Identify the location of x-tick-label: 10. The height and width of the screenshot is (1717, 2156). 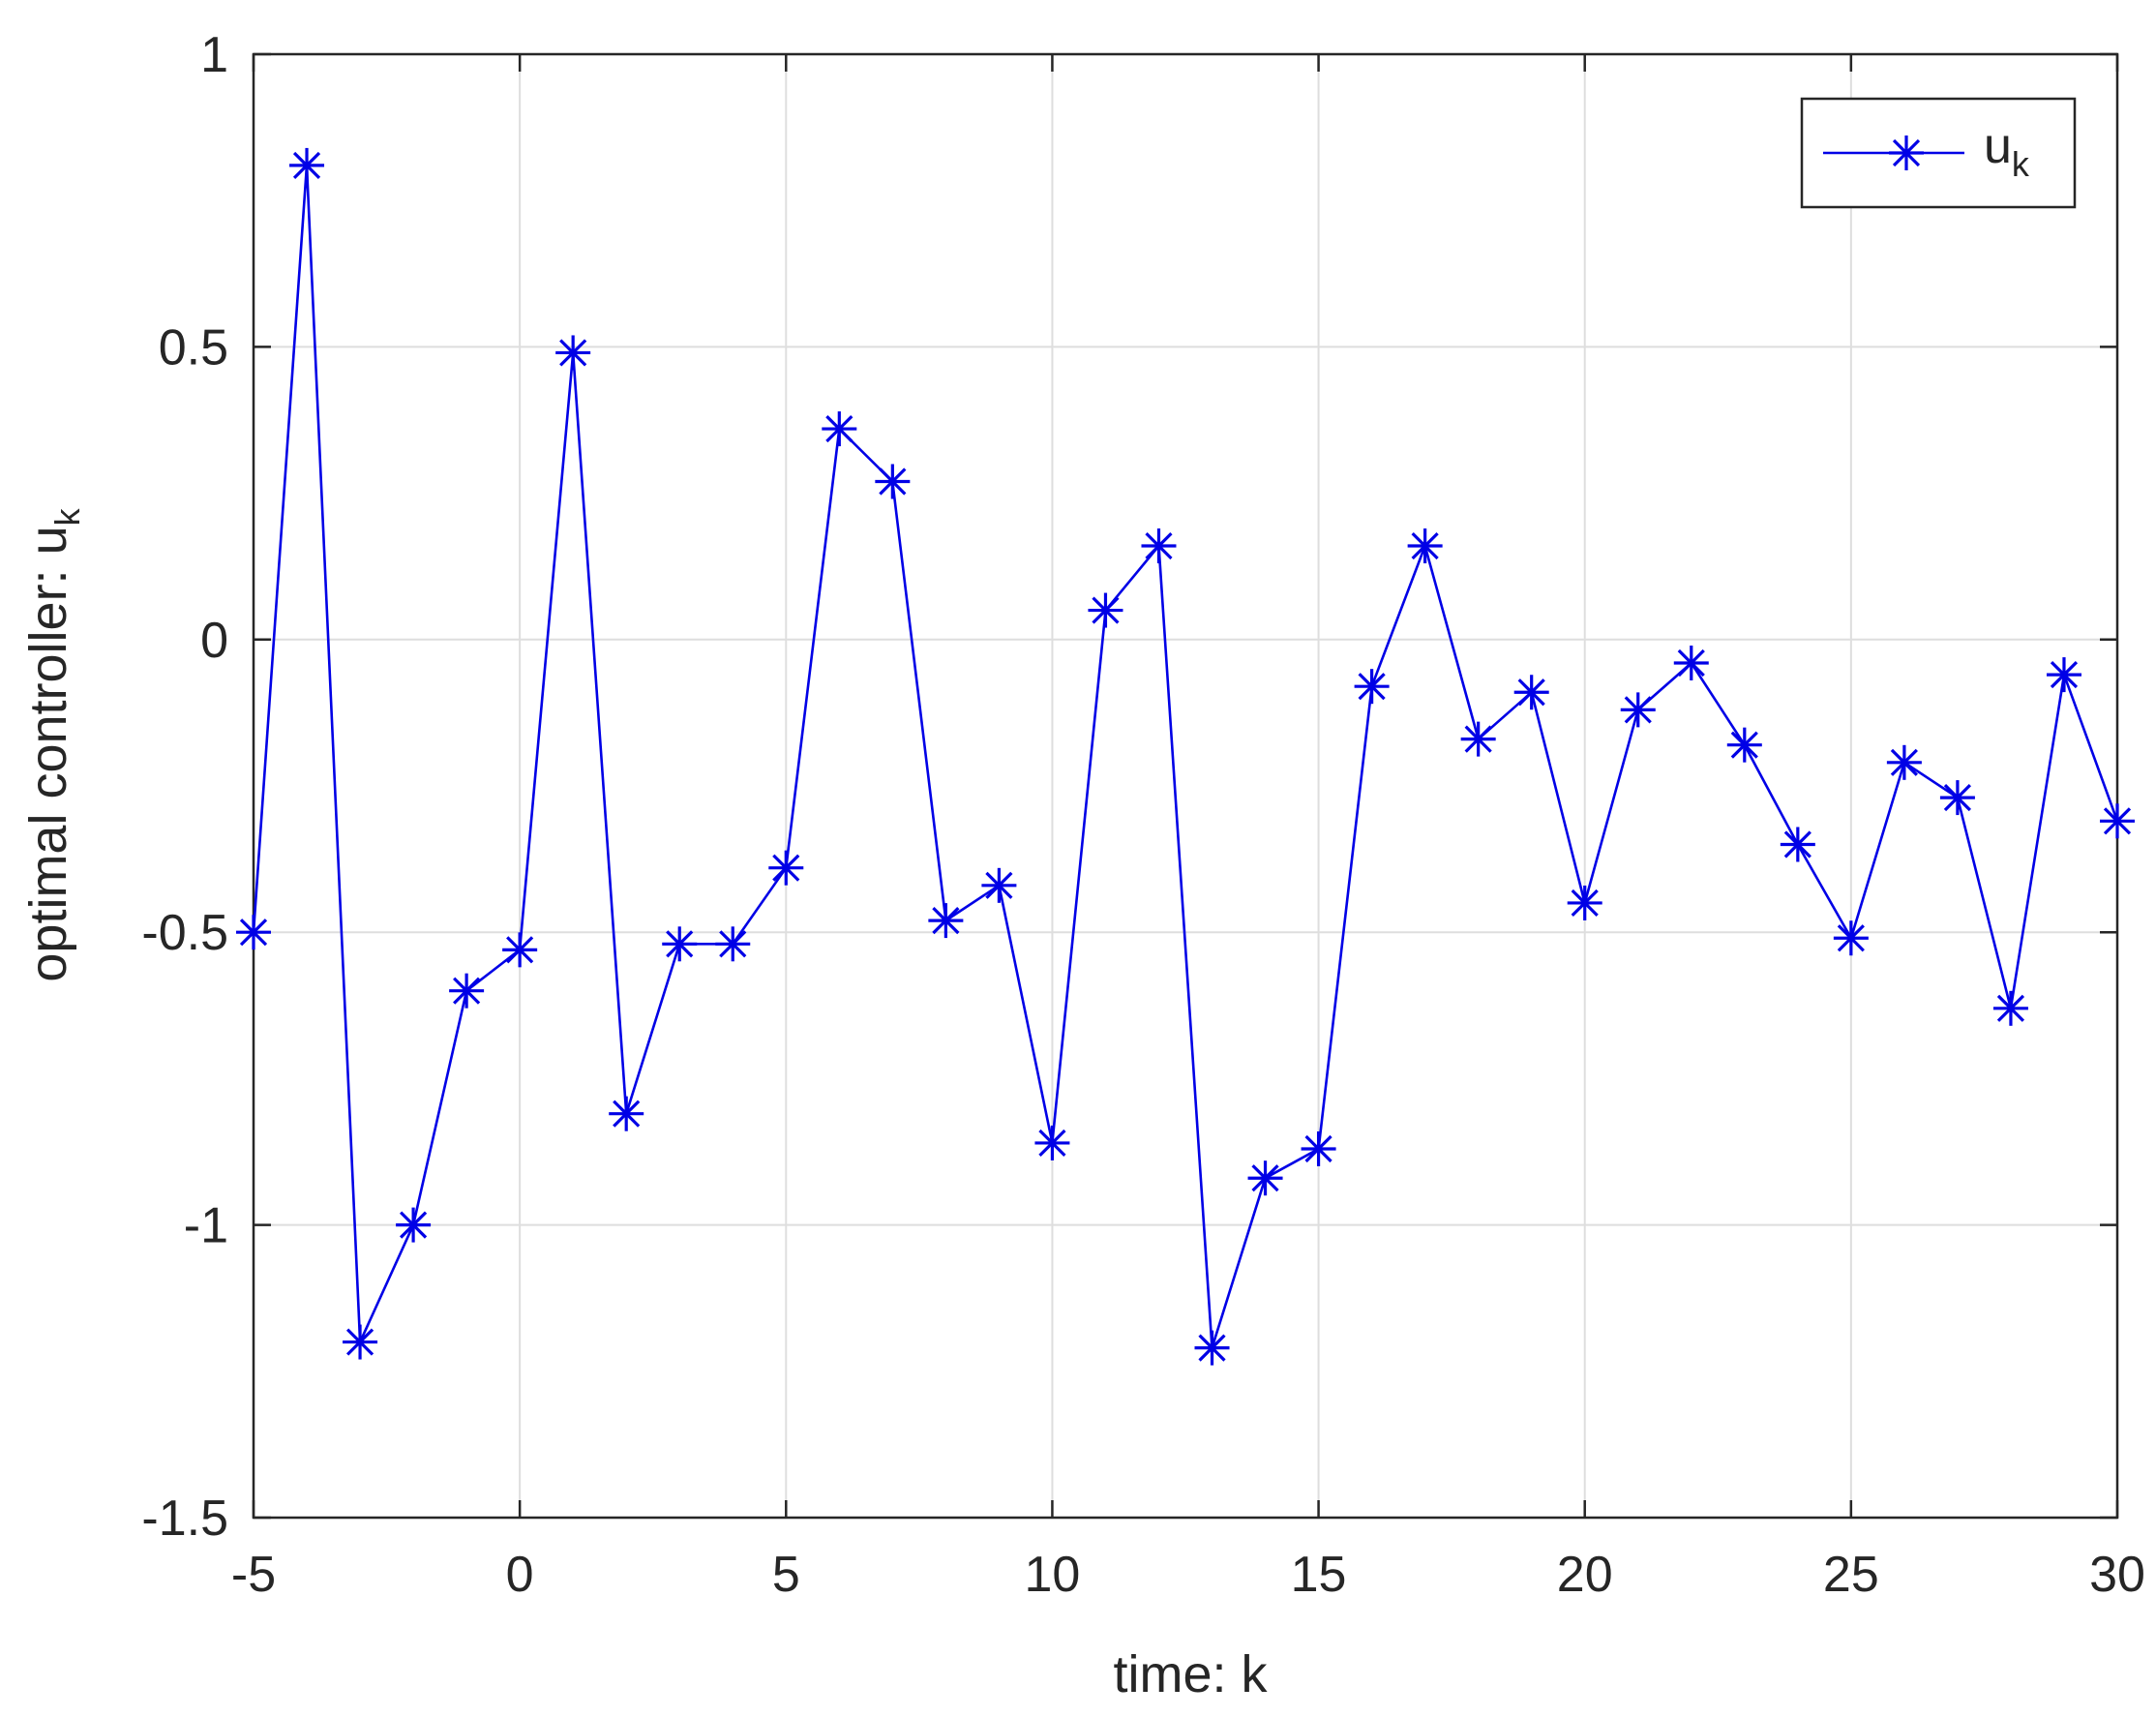
(1053, 1575).